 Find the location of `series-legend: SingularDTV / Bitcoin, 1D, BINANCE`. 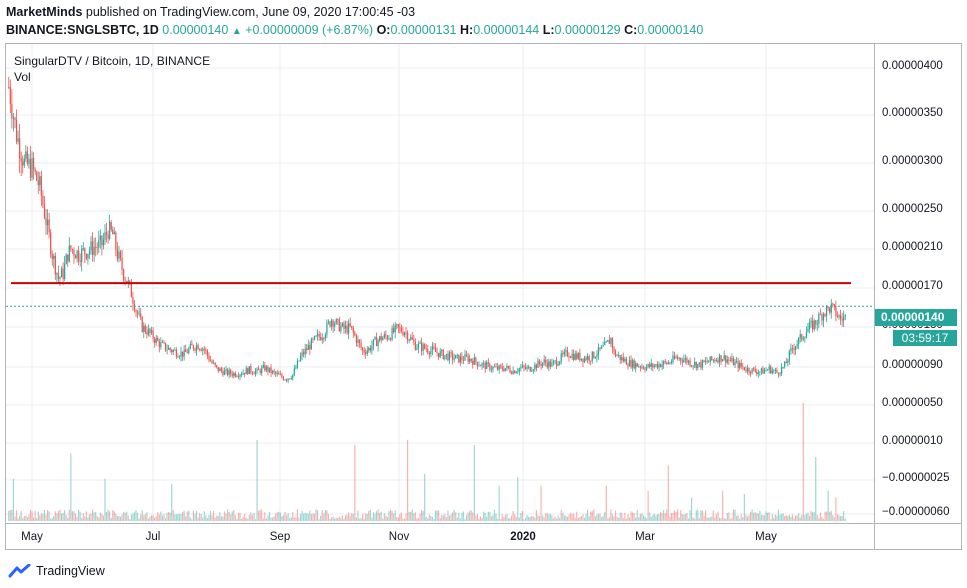

series-legend: SingularDTV / Bitcoin, 1D, BINANCE is located at coordinates (112, 61).